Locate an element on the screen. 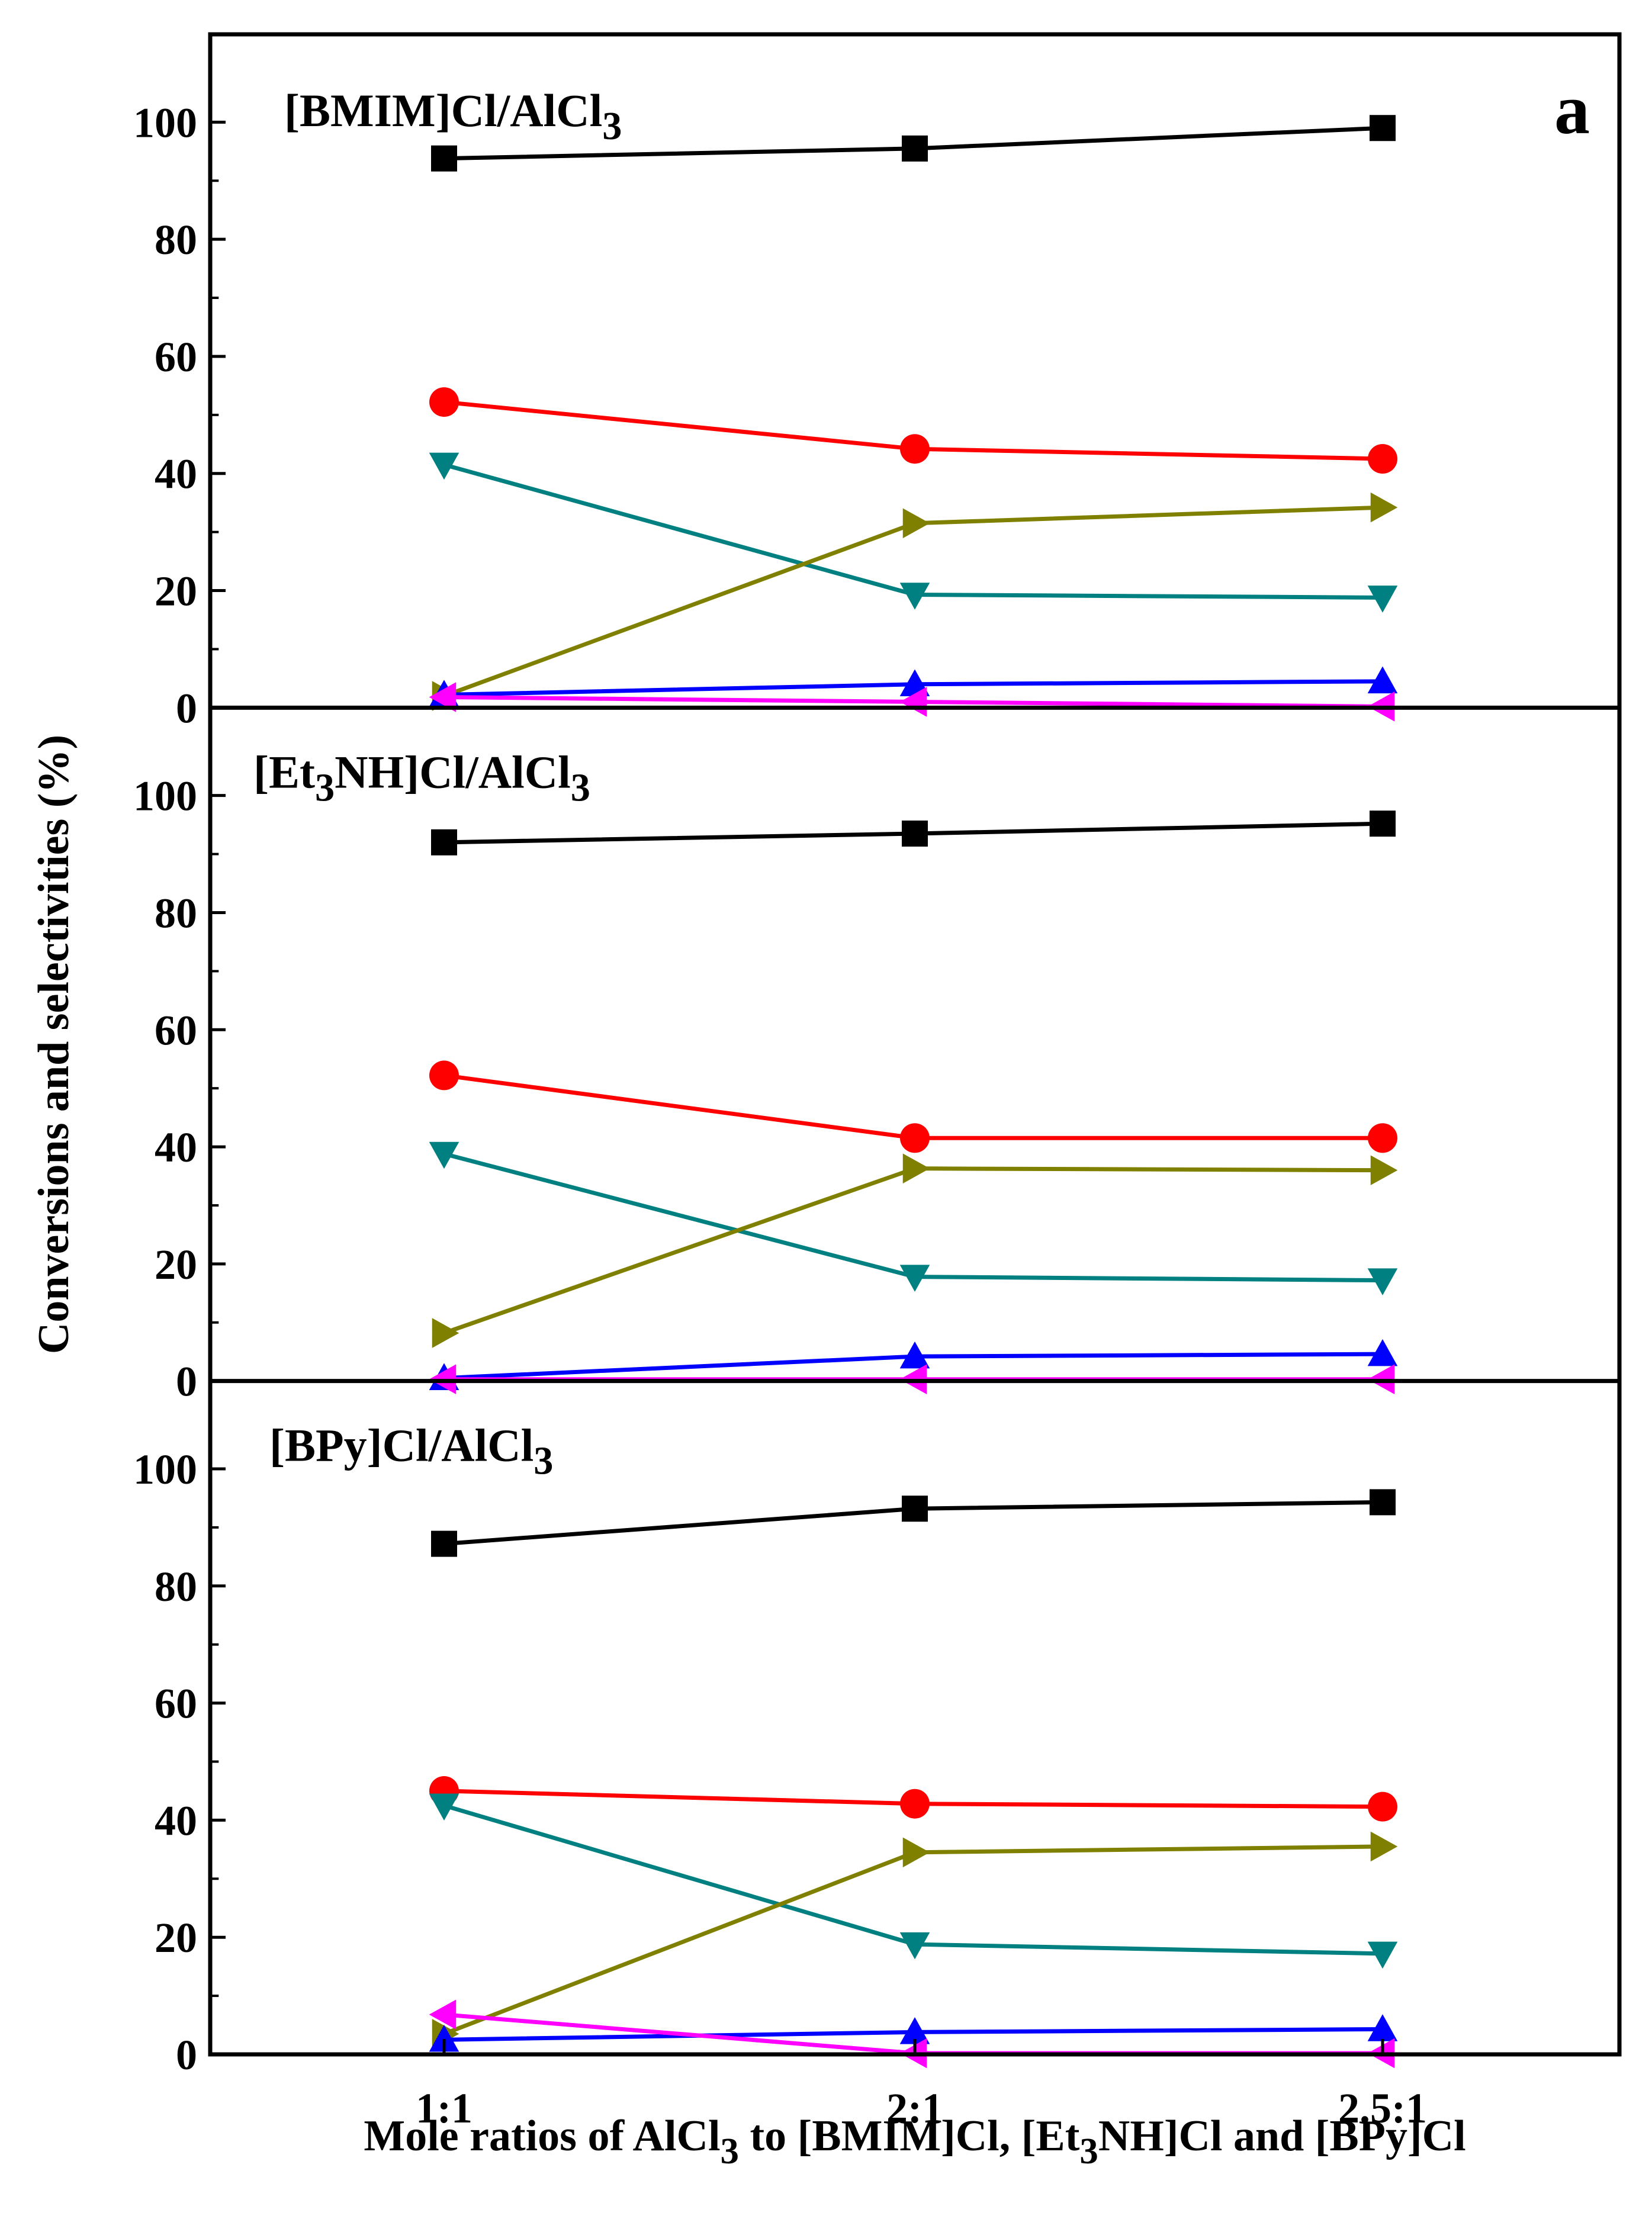  panel-1-title-part-0: [Et is located at coordinates (284, 771).